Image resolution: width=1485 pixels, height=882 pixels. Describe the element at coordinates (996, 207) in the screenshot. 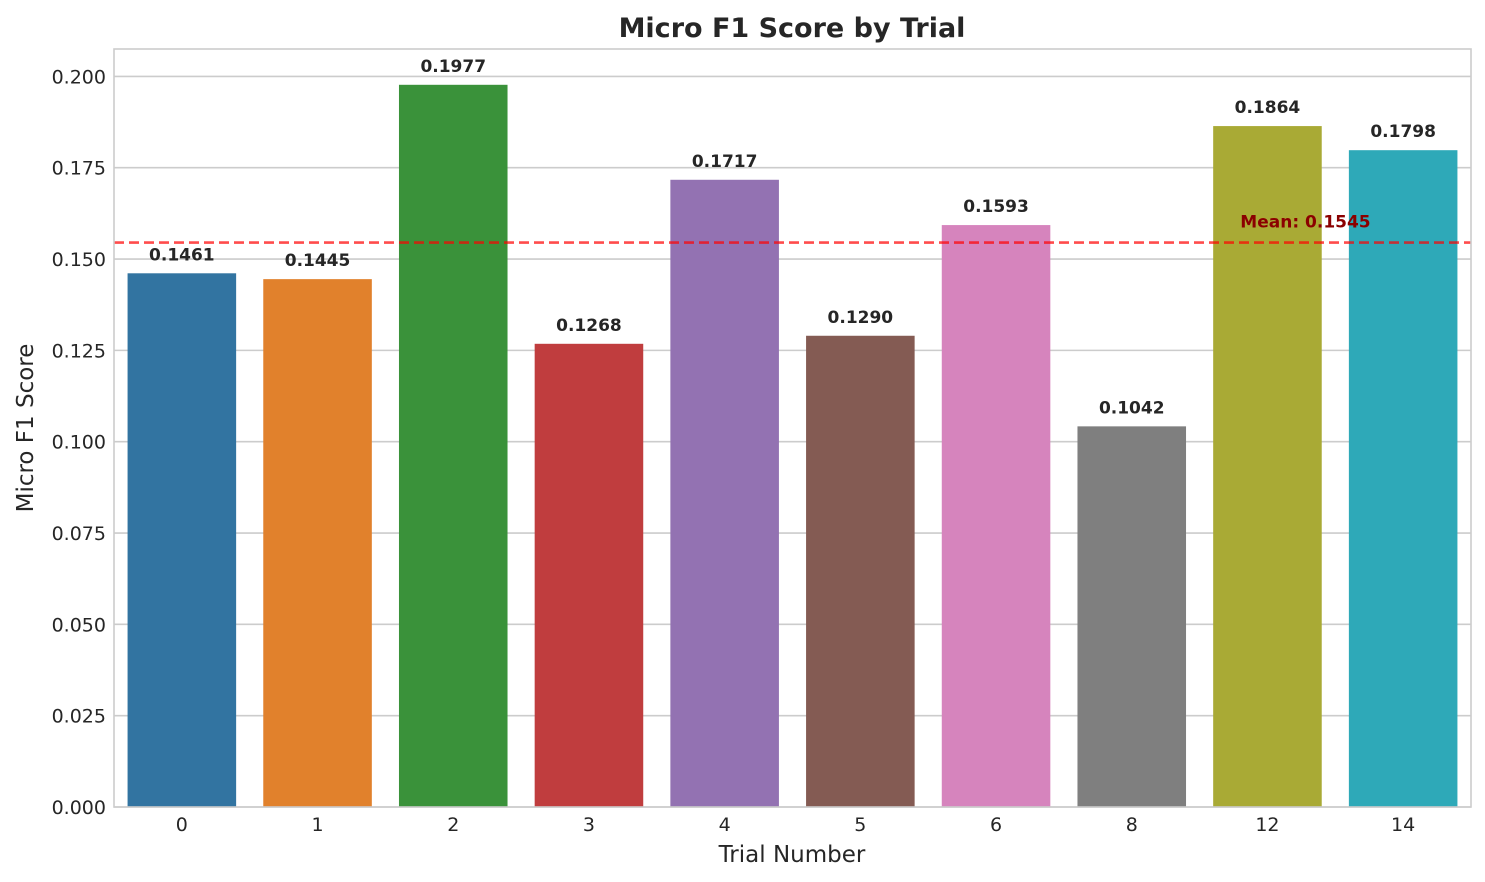

I see `bar-value-label: 0.1593` at that location.